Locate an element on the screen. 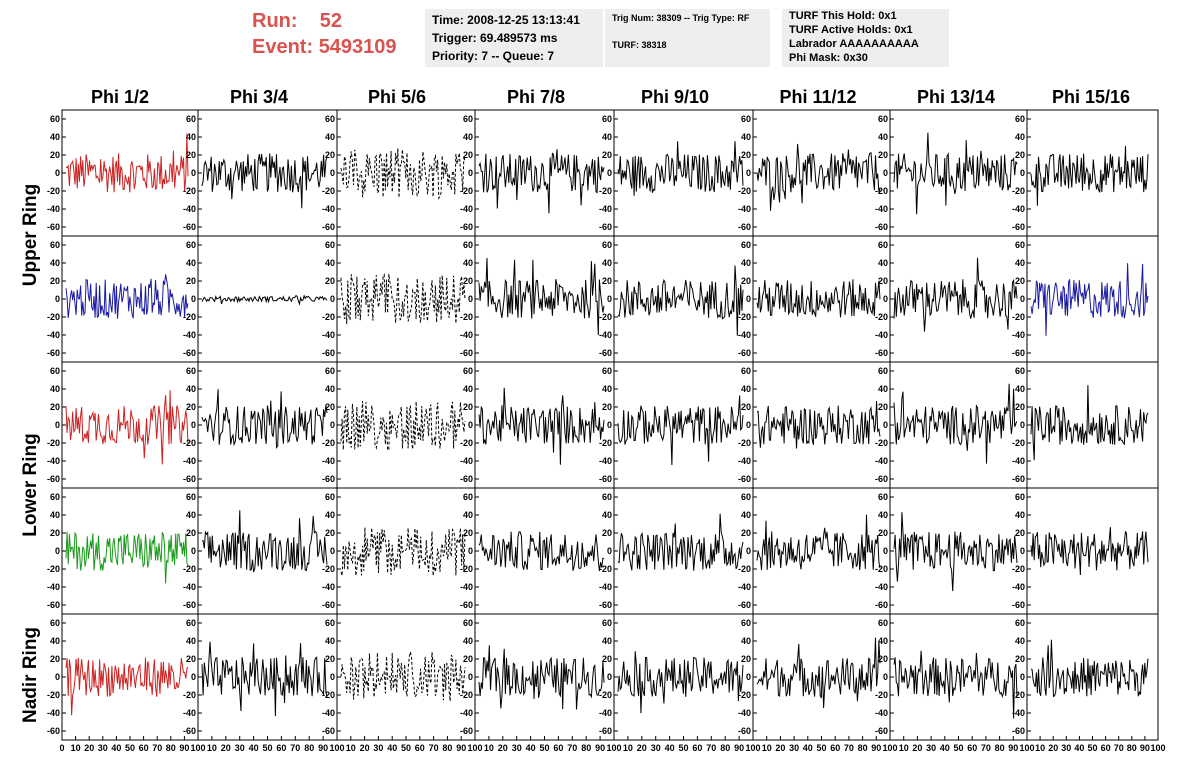 The image size is (1196, 772). run-label: Run: is located at coordinates (275, 21).